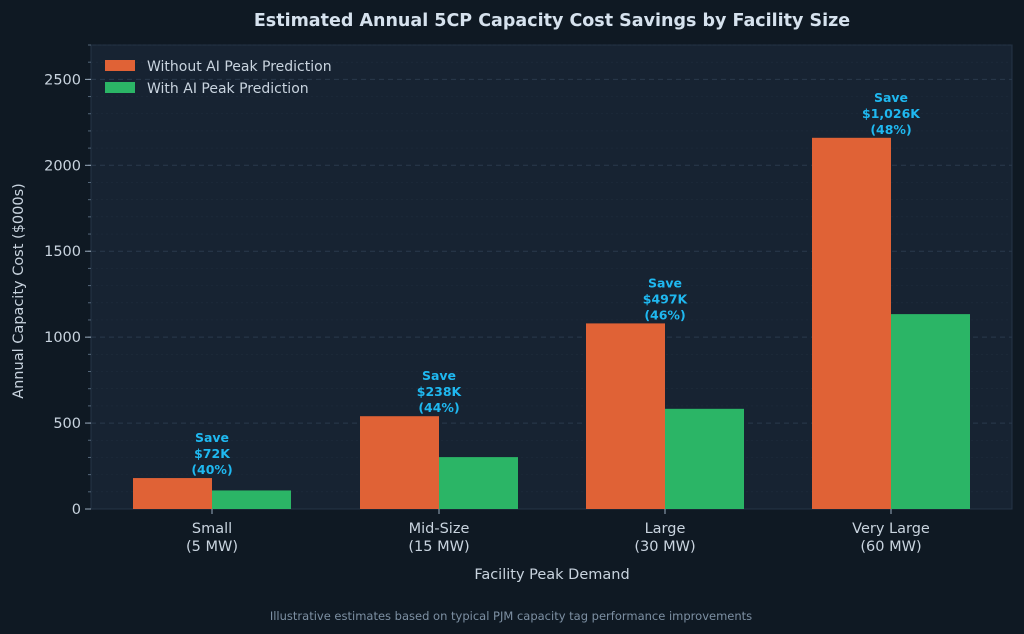  Describe the element at coordinates (19, 291) in the screenshot. I see `y-axis-label: Annual Capacity Cost ($000s)` at that location.